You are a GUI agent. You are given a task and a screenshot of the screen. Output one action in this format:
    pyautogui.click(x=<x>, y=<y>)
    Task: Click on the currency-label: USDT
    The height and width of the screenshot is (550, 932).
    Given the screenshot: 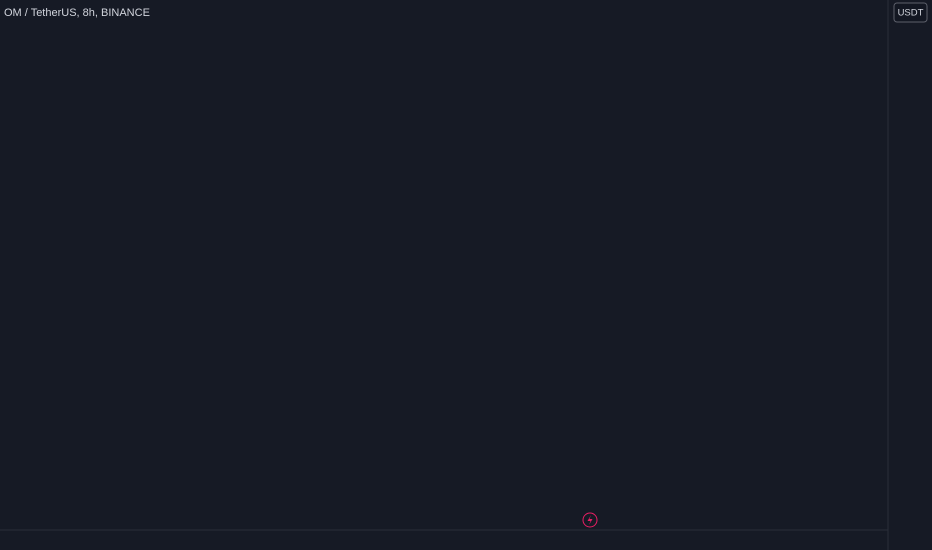 What is the action you would take?
    pyautogui.click(x=911, y=13)
    